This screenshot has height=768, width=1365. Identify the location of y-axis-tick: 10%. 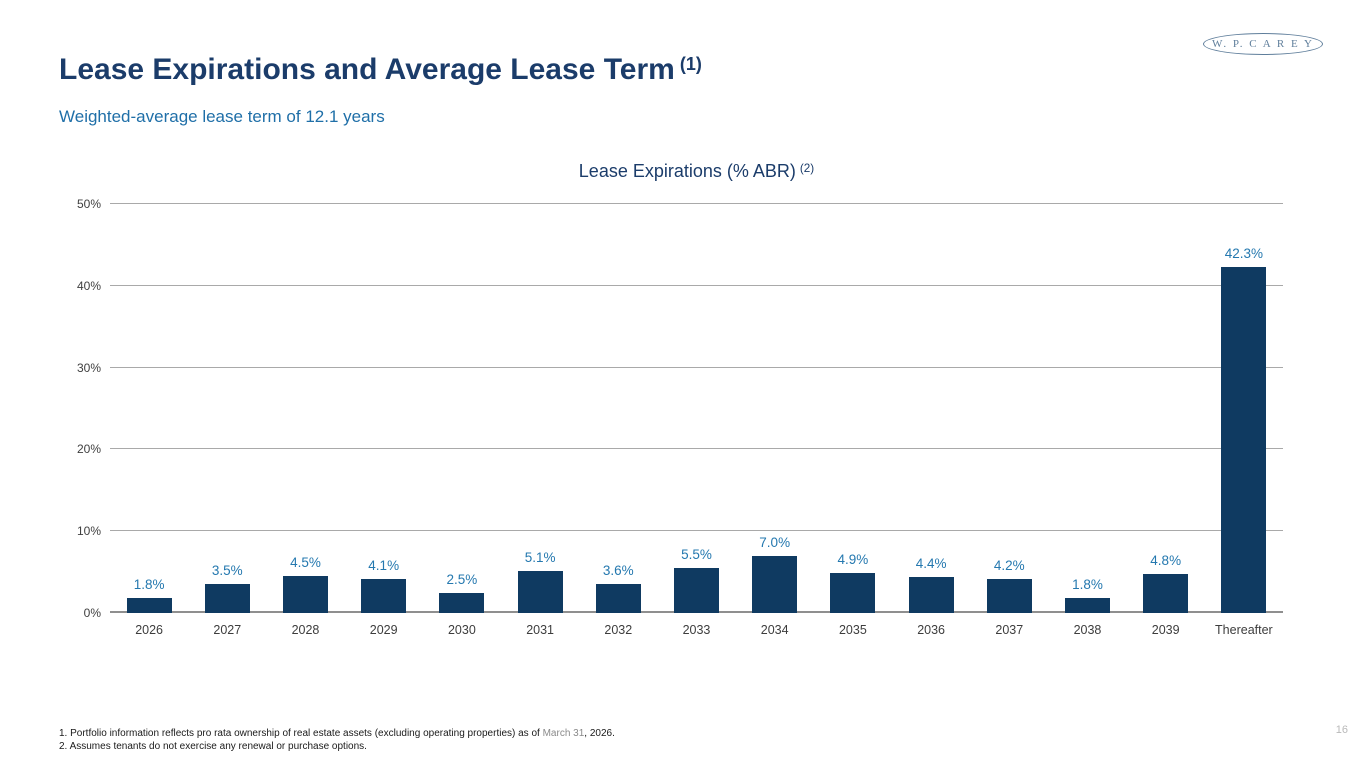
(88, 531).